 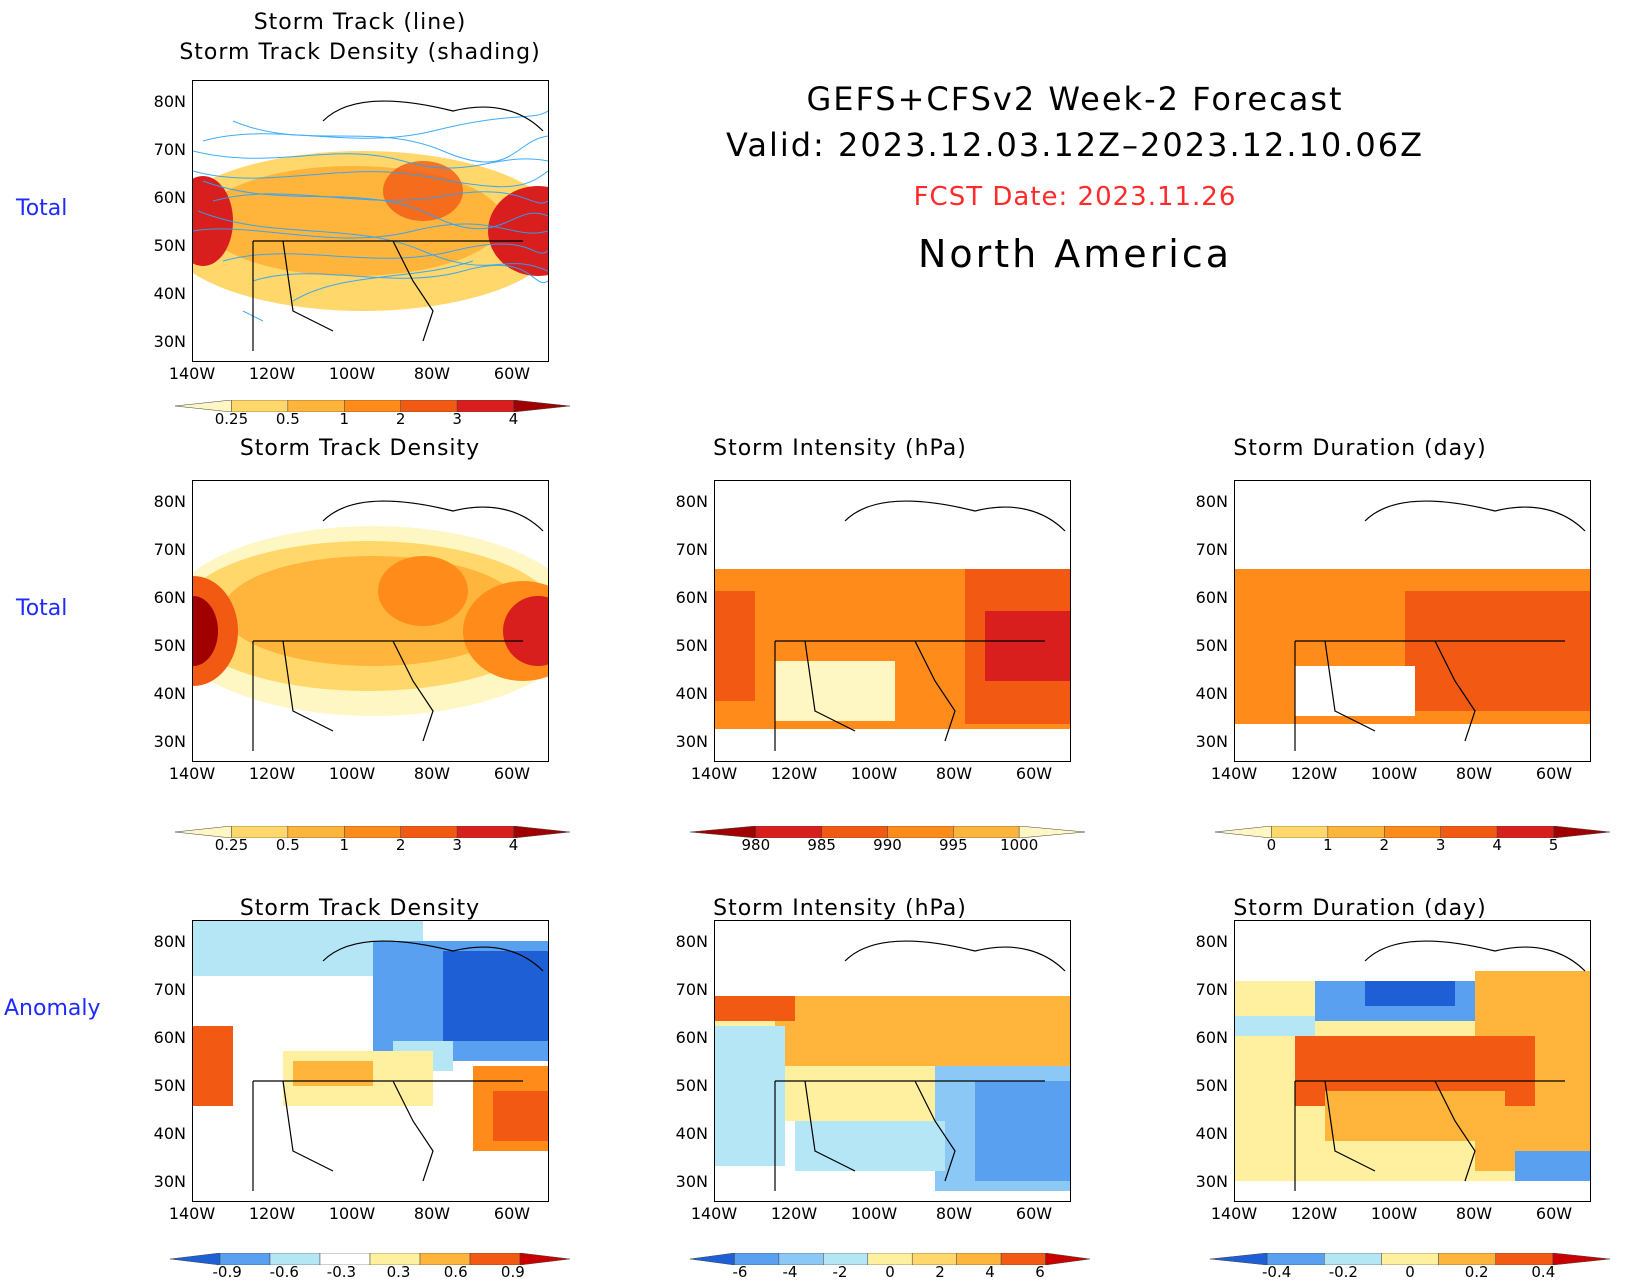 I want to click on colorbar-tick-label: 0.6, so click(x=455, y=1272).